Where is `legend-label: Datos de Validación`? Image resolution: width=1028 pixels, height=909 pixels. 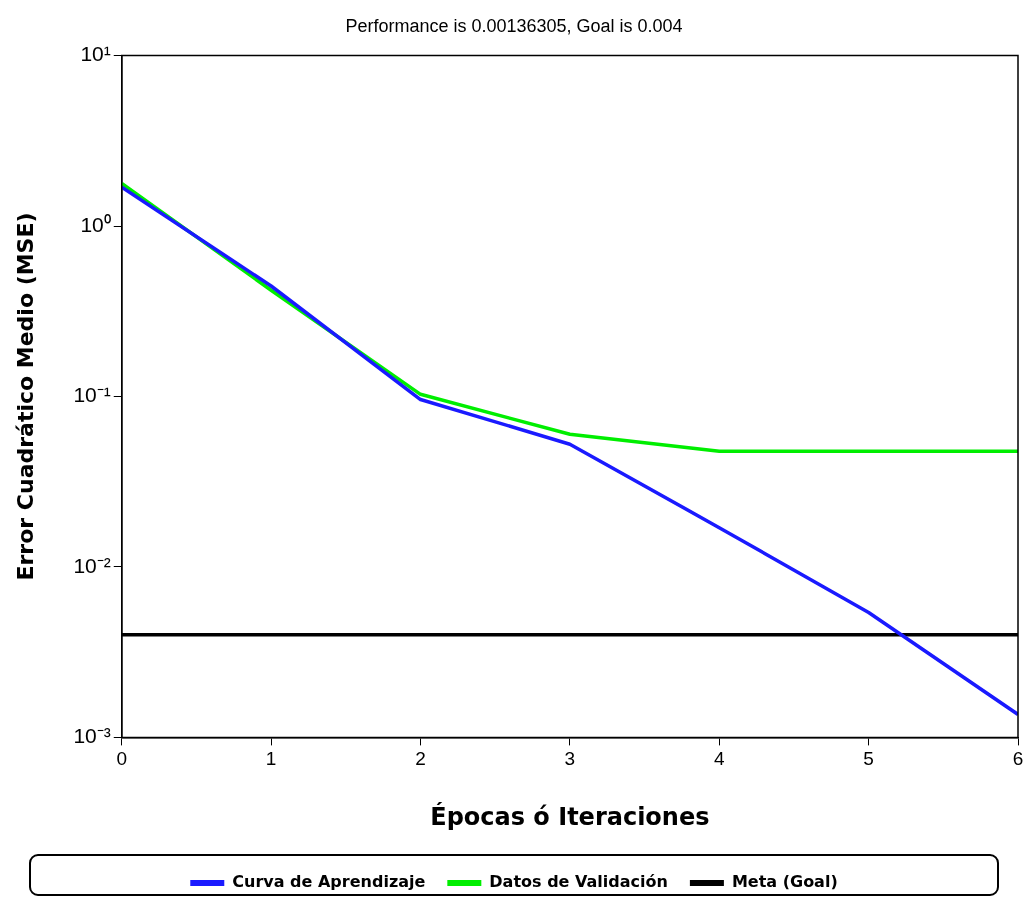
legend-label: Datos de Validación is located at coordinates (578, 882).